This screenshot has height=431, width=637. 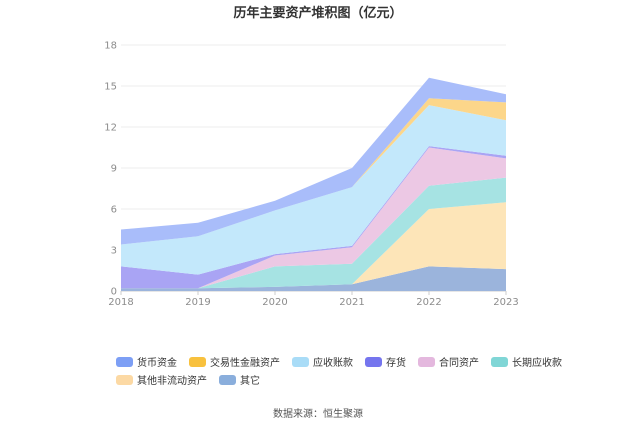 I want to click on y-tick-label: 9, so click(x=114, y=169).